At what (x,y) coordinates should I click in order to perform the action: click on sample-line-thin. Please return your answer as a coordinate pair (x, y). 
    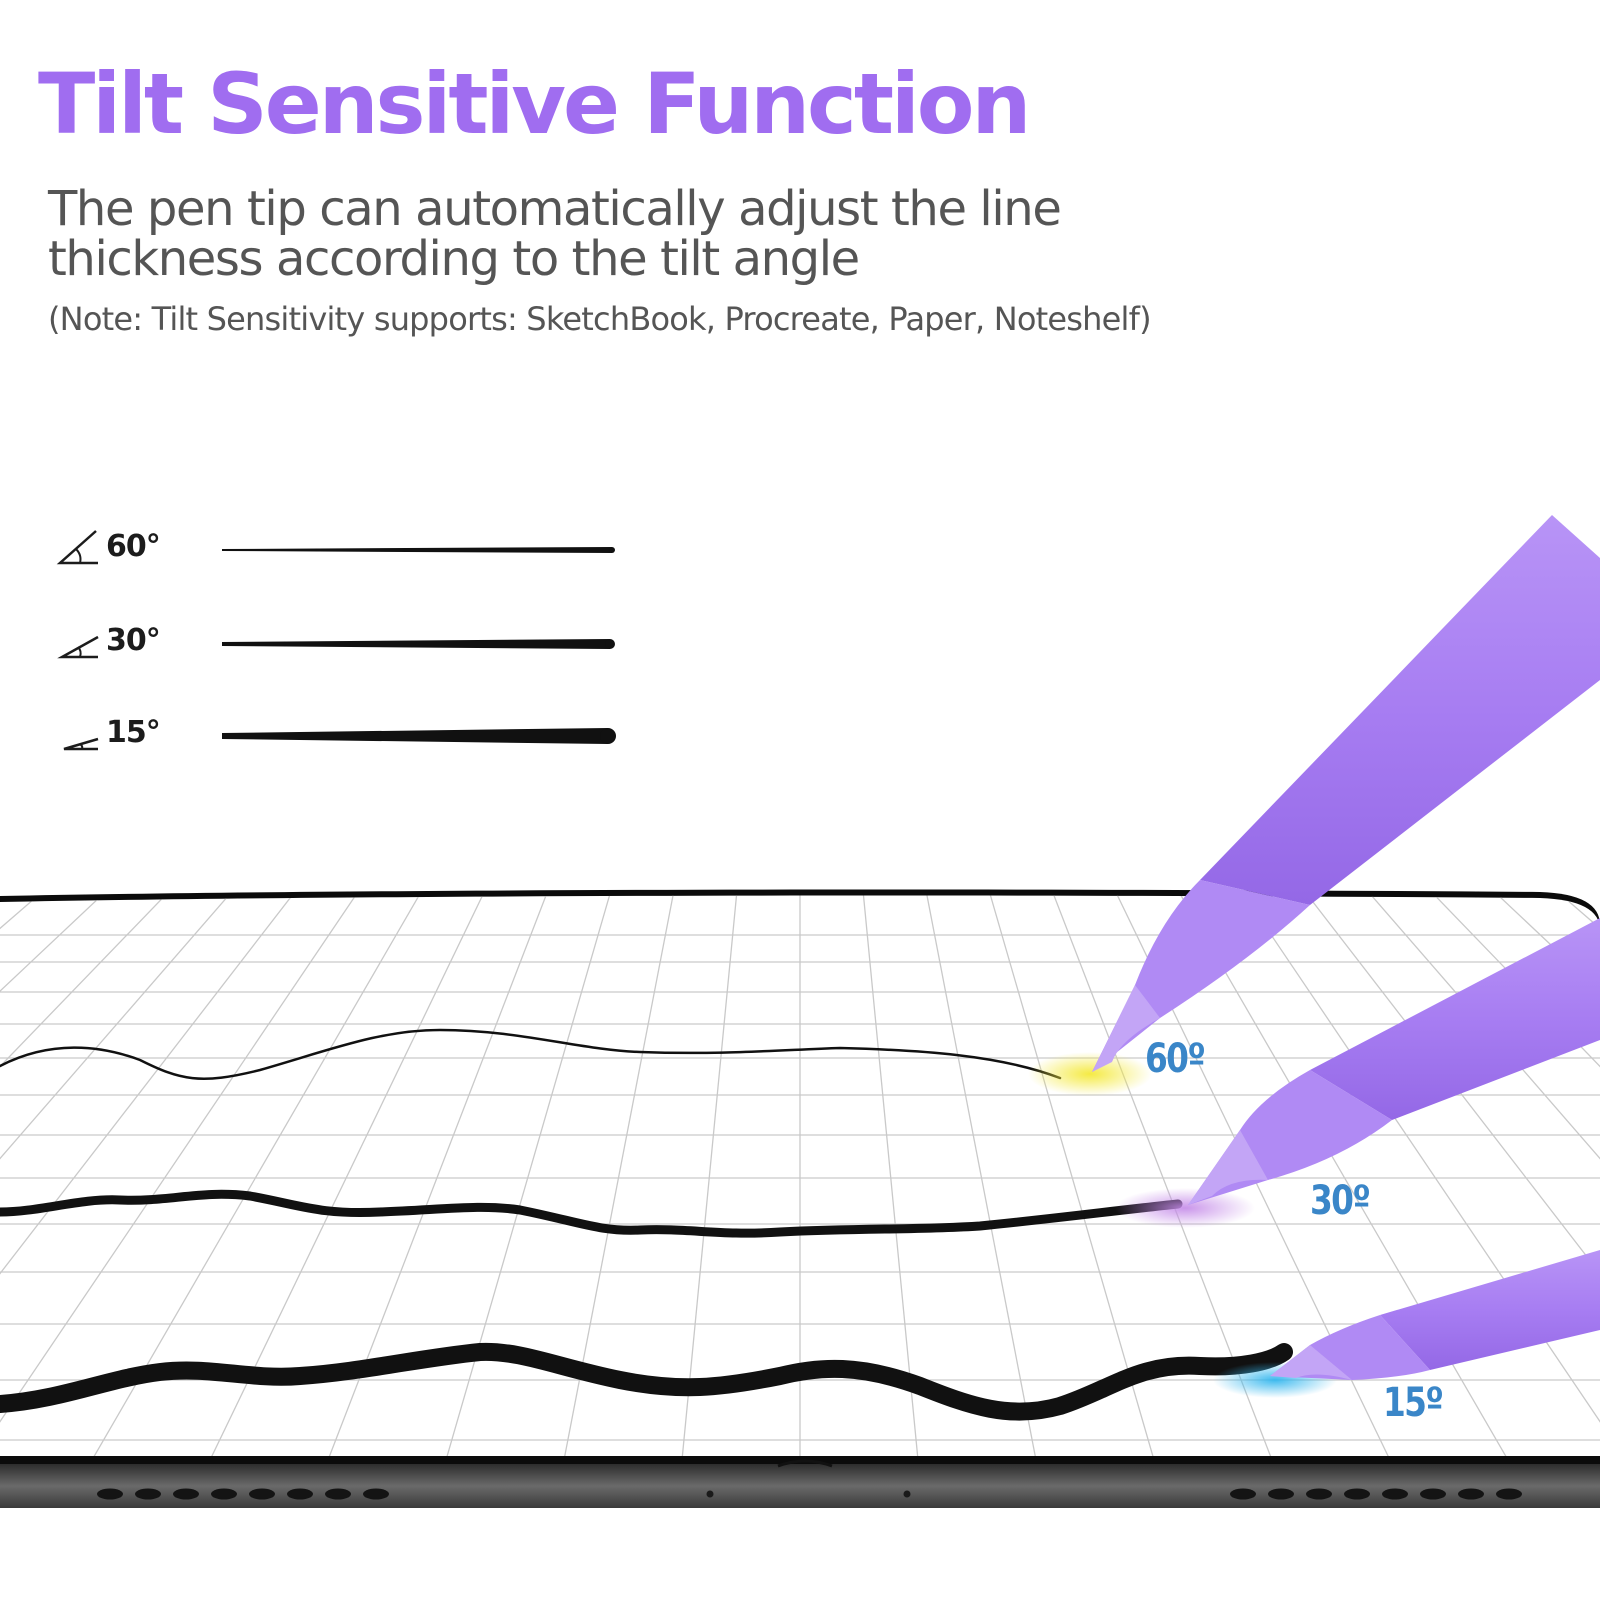
    Looking at the image, I should click on (418, 550).